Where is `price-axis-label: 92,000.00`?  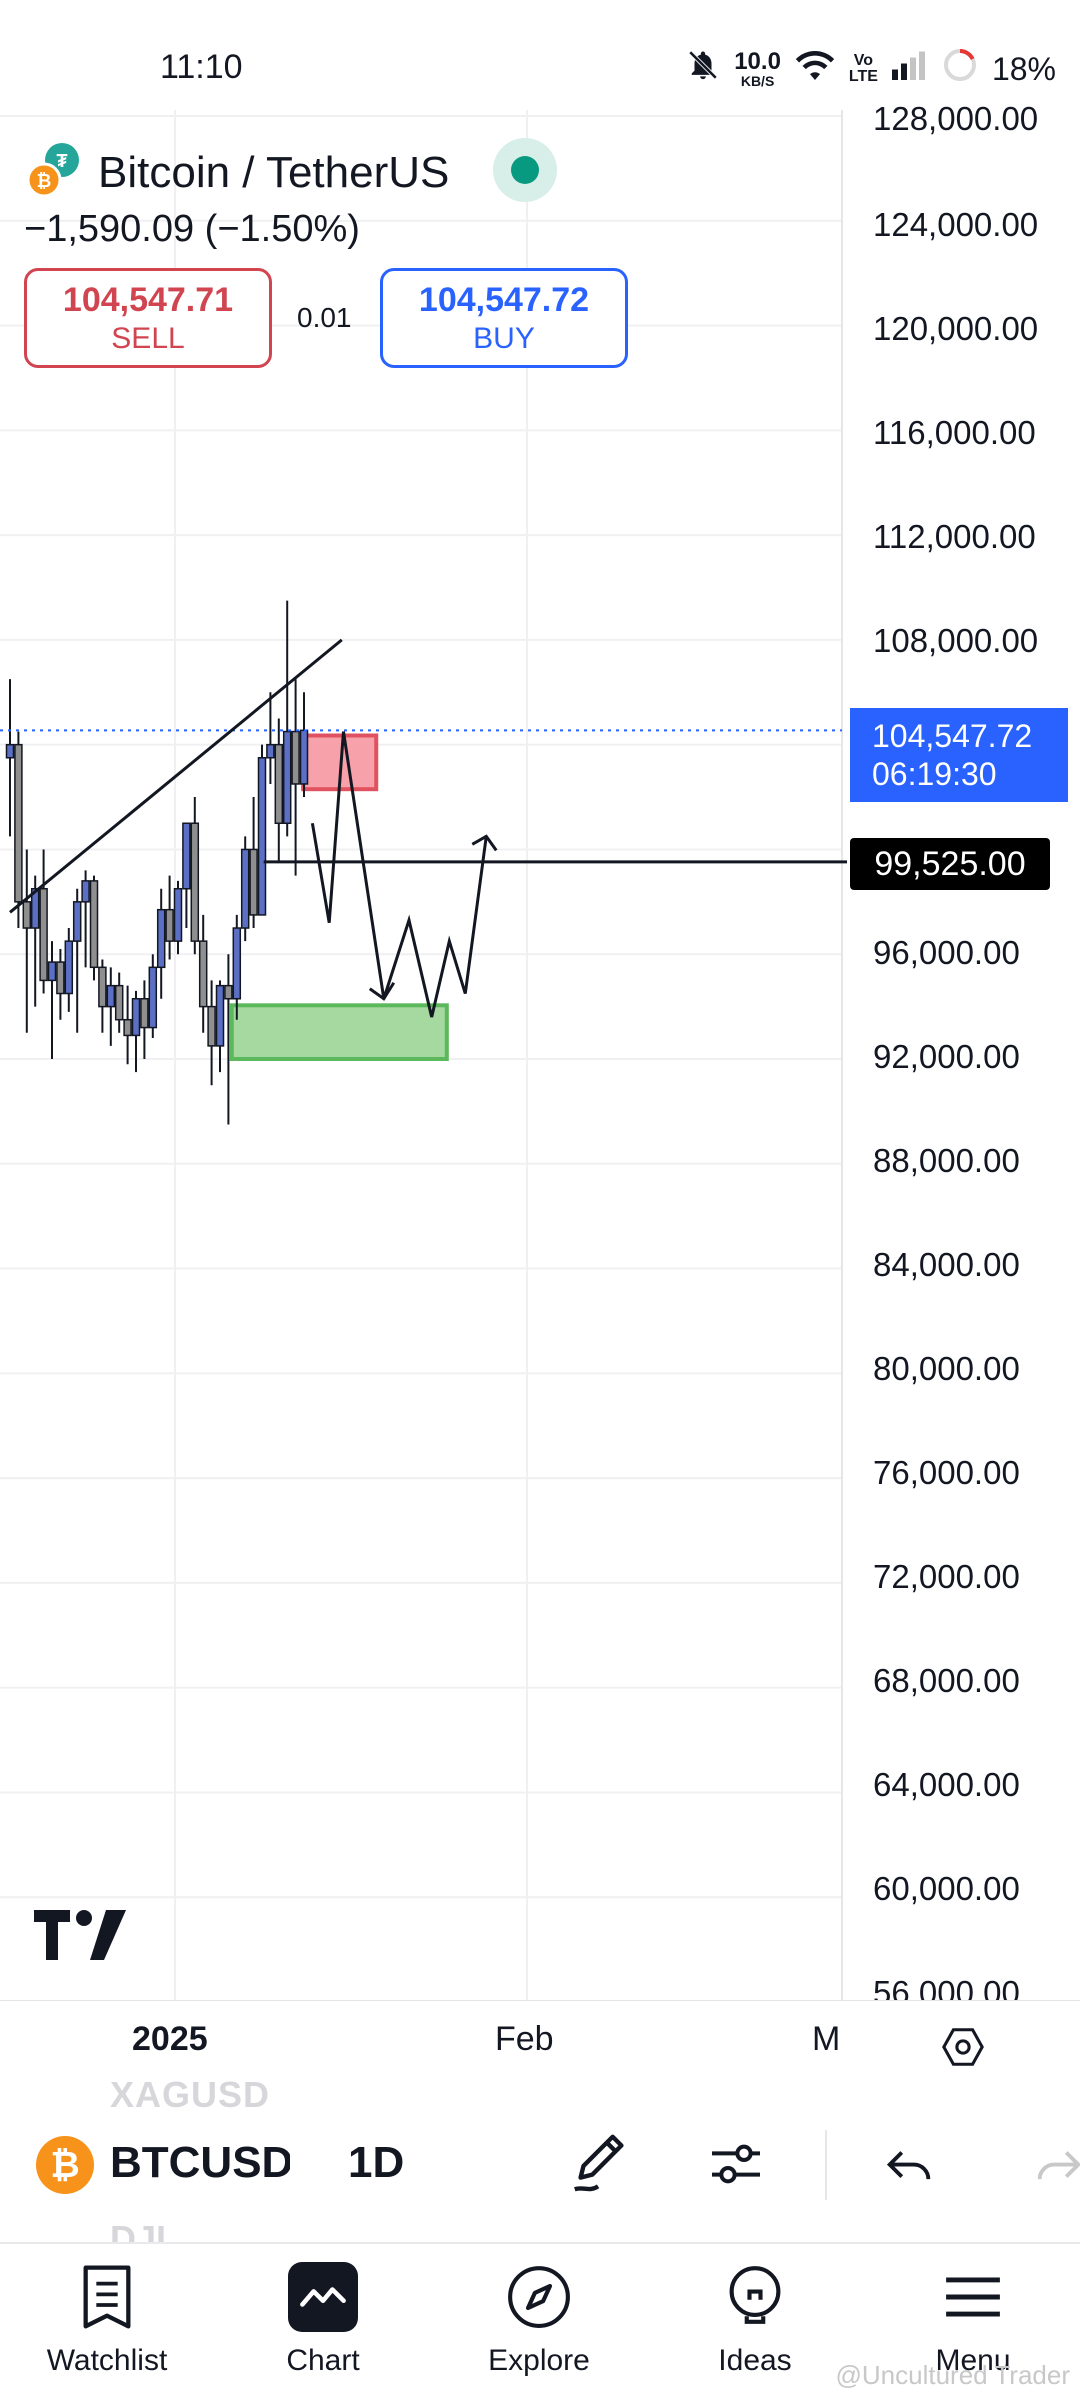
price-axis-label: 92,000.00 is located at coordinates (946, 1056).